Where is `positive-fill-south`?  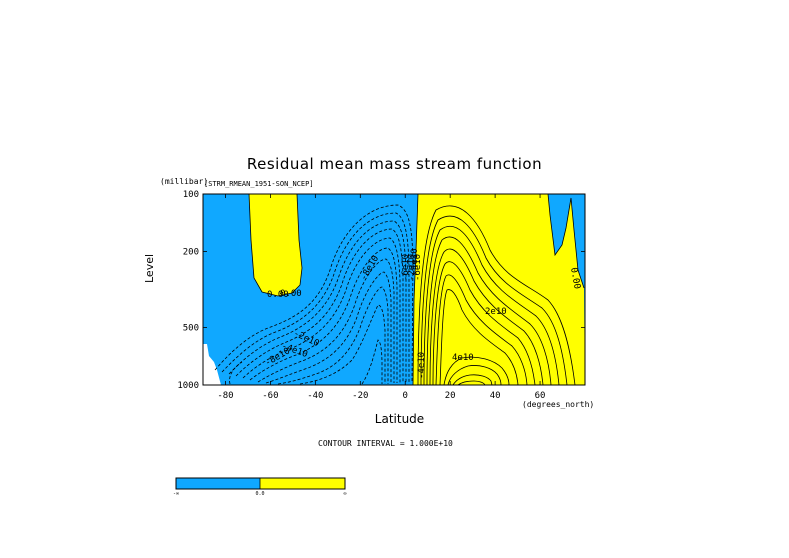 positive-fill-south is located at coordinates (275, 245).